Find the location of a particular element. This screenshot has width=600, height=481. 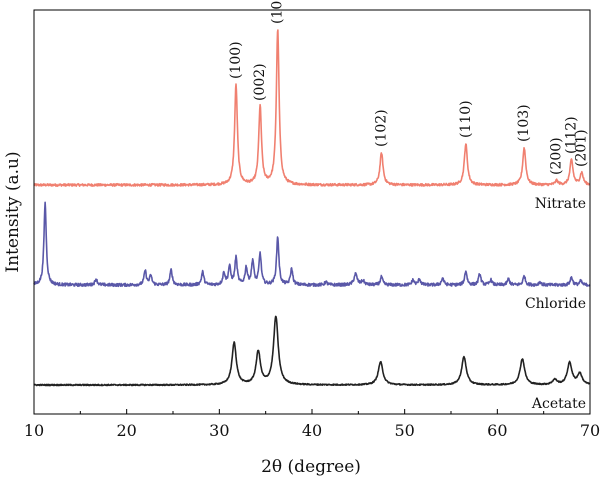

x-tick-label-10: 10 is located at coordinates (34, 430).